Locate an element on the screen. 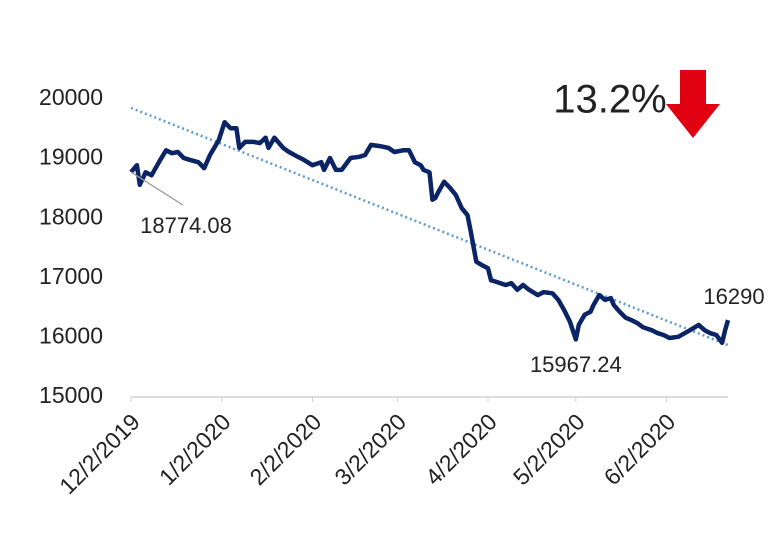  y-tick-label: 17000 is located at coordinates (71, 276).